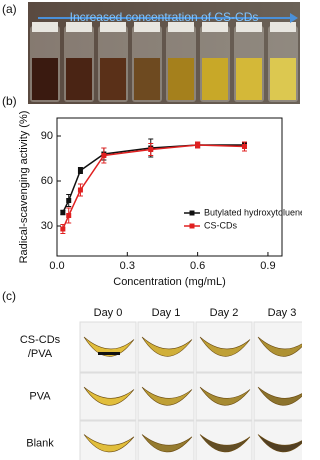 The height and width of the screenshot is (460, 320). I want to click on legend-label: CS-CDs, so click(220, 225).